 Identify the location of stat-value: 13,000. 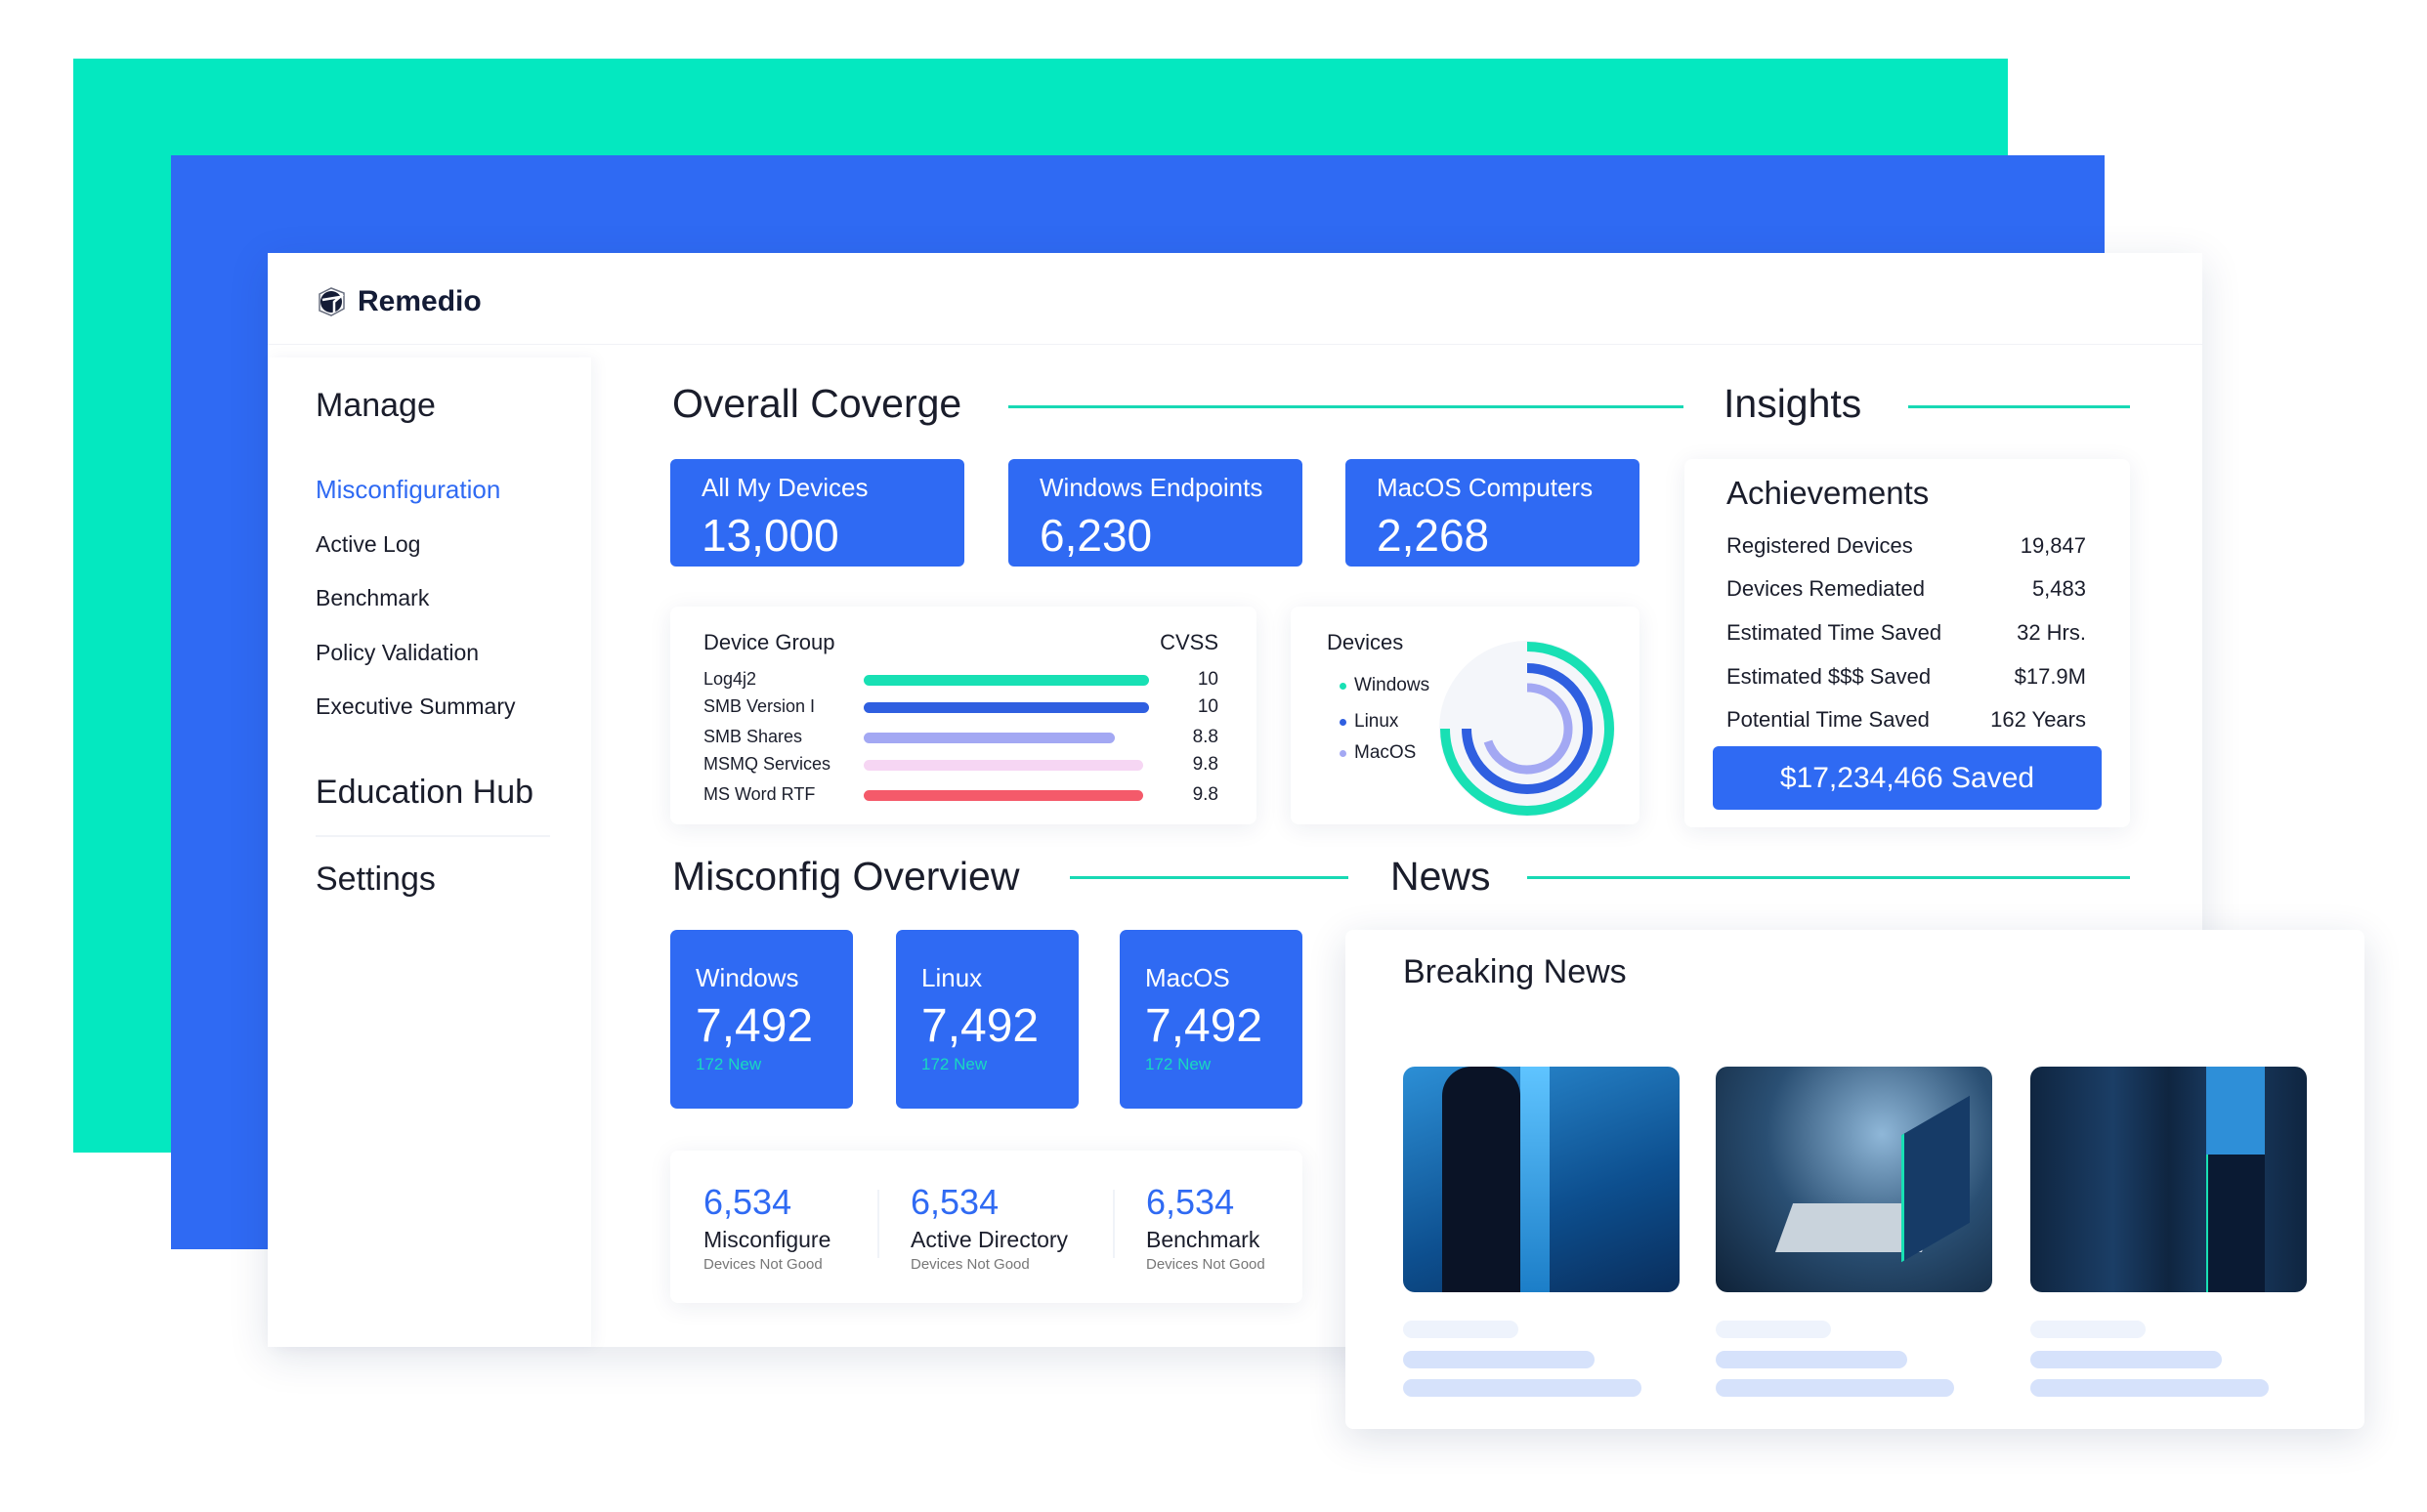
(771, 535).